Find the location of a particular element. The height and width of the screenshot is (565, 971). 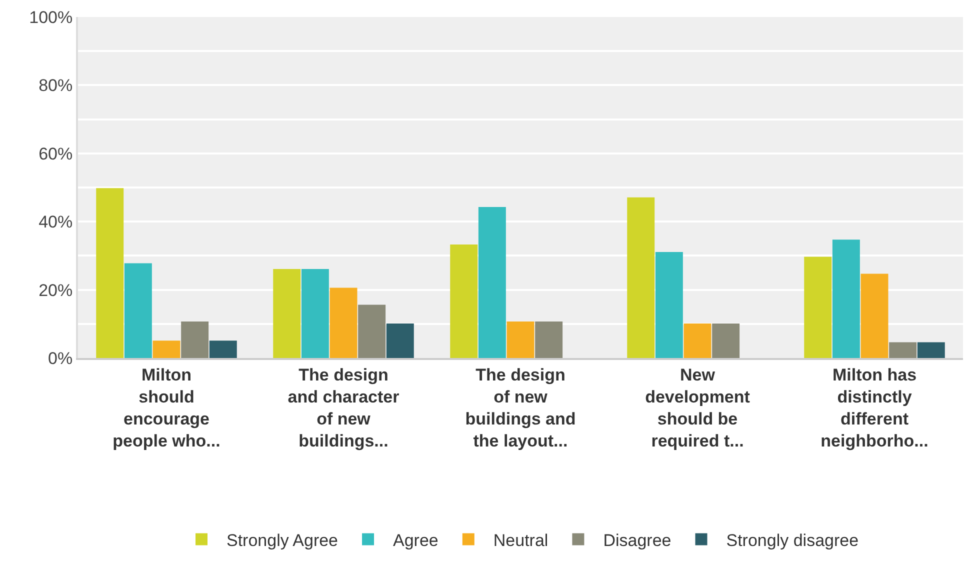

y-tick-label: 60% is located at coordinates (55, 154).